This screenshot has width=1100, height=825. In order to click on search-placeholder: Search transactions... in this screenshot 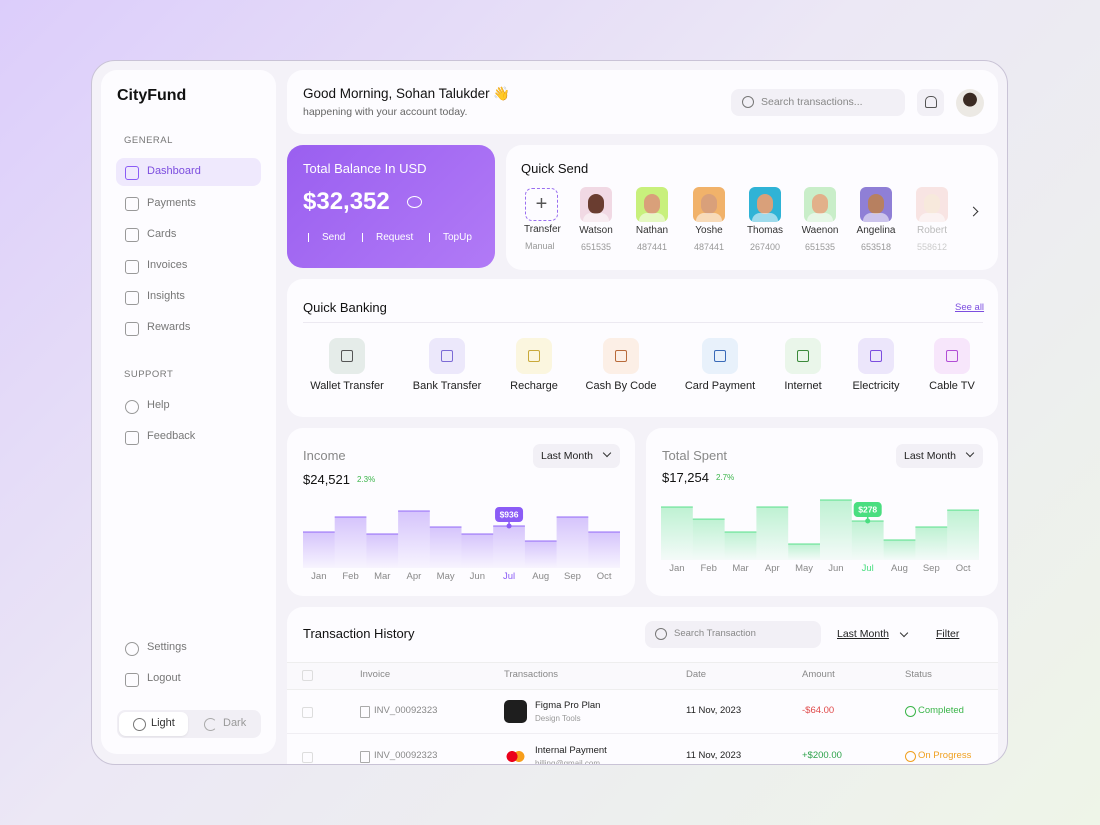, I will do `click(812, 101)`.